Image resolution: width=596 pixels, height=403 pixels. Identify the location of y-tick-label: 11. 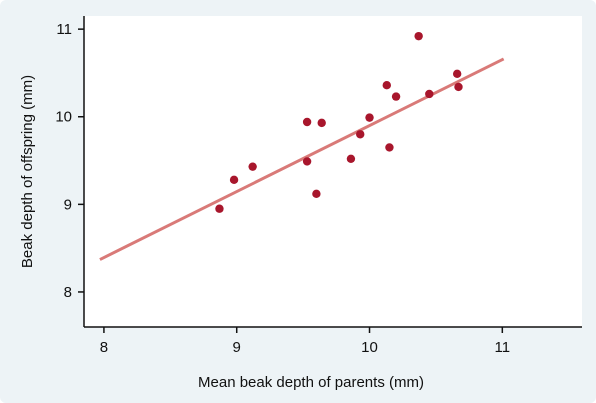
(64, 29).